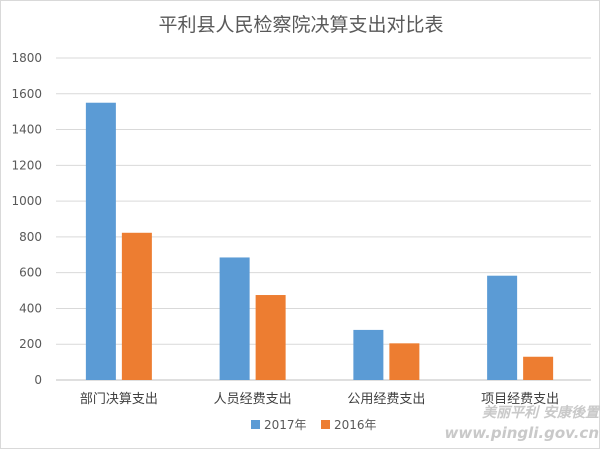 This screenshot has height=450, width=600. What do you see at coordinates (26, 130) in the screenshot?
I see `y-tick-label: 1400` at bounding box center [26, 130].